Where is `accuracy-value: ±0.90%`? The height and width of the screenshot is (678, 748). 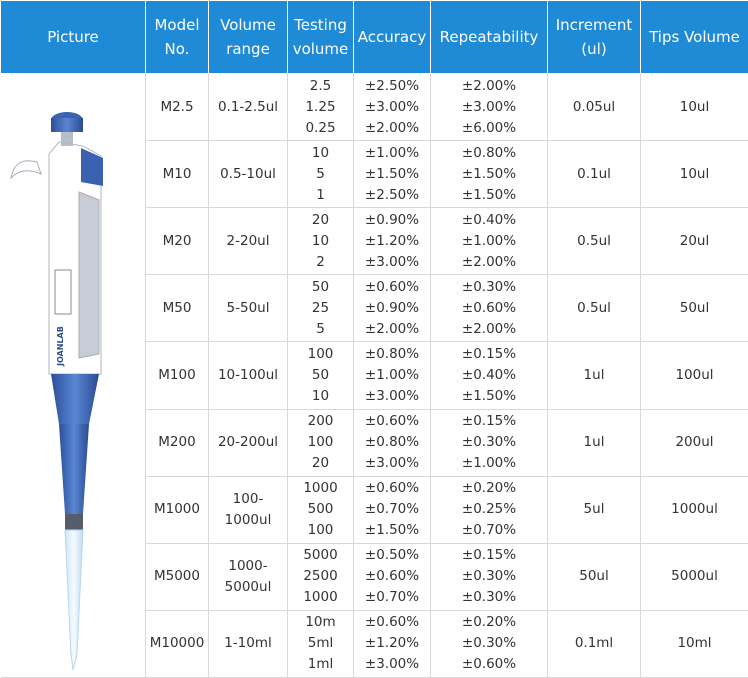 accuracy-value: ±0.90% is located at coordinates (392, 220).